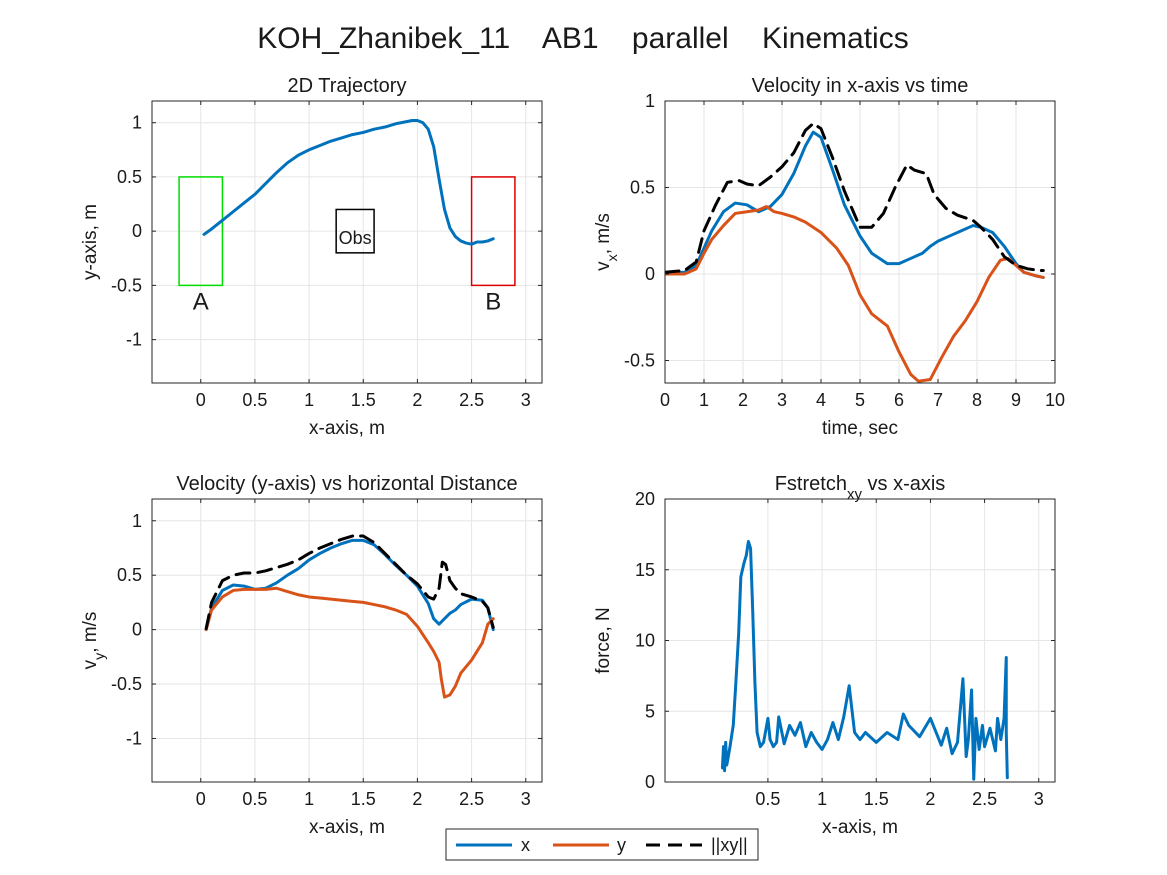  I want to click on trajectory-ytick-label: 0, so click(137, 231).